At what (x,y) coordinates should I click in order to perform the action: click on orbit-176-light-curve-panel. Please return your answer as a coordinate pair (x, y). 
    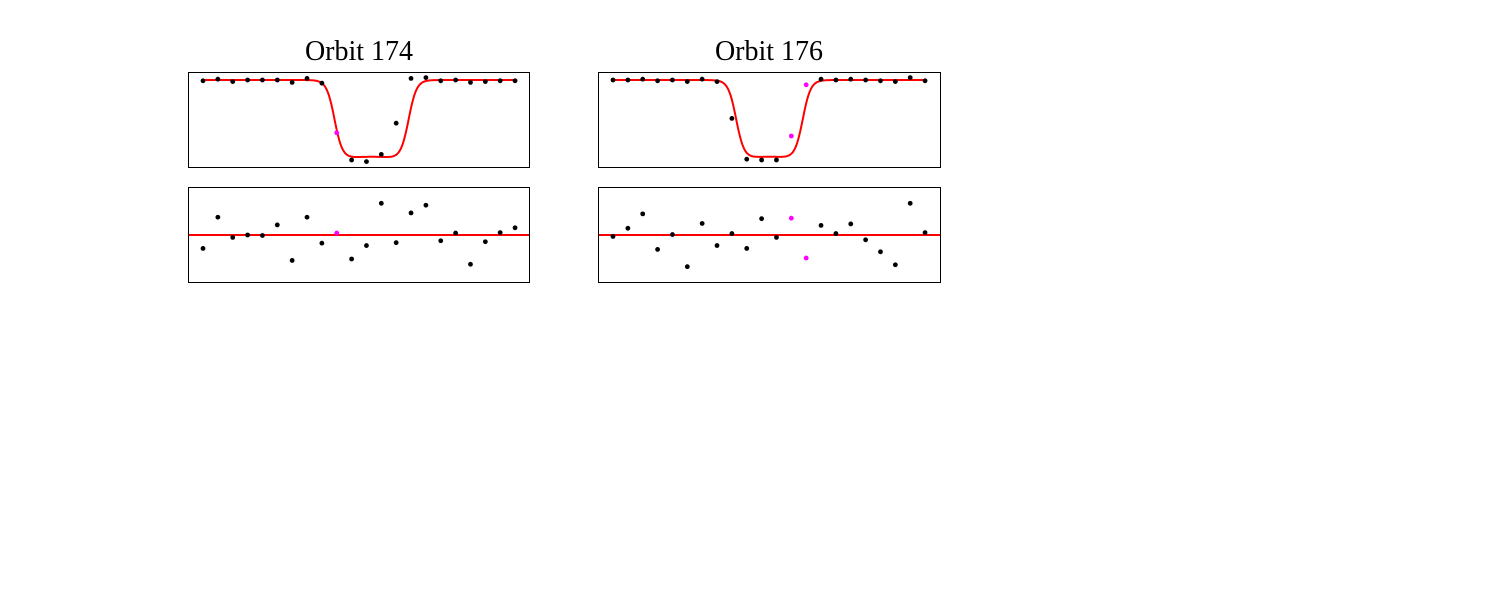
    Looking at the image, I should click on (769, 120).